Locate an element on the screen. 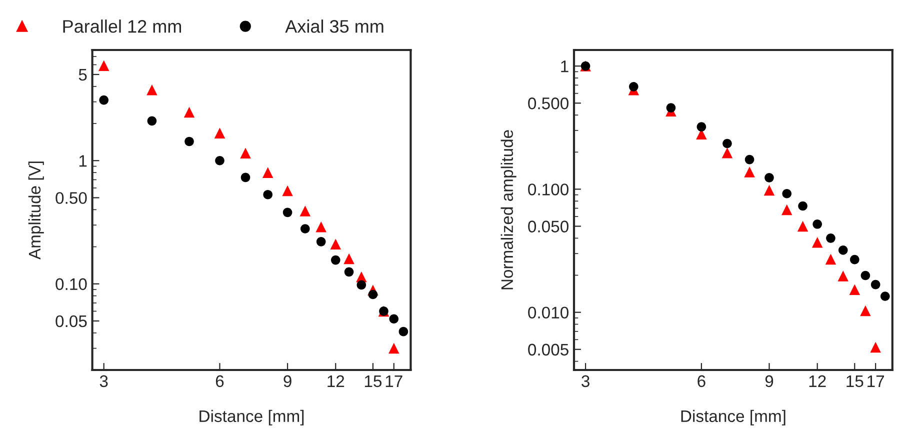 The width and height of the screenshot is (897, 439). y-tick-label: 0.005 is located at coordinates (548, 350).